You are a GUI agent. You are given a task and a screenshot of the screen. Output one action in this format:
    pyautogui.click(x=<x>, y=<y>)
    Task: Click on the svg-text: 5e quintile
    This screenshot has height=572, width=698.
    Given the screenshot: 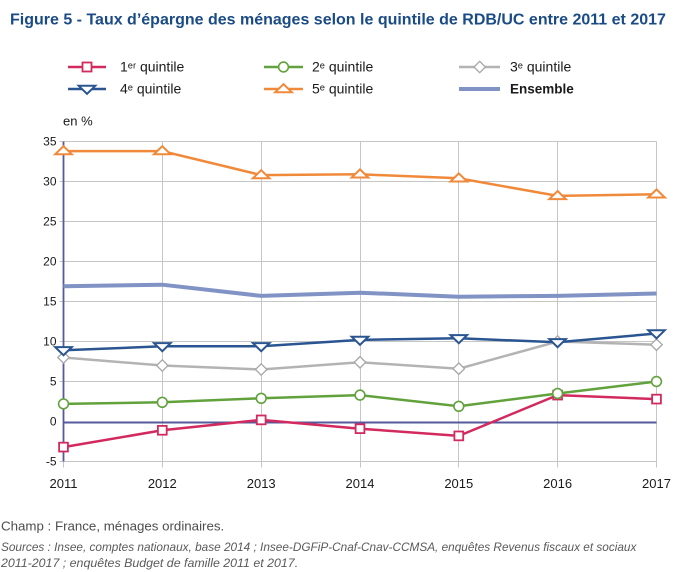 What is the action you would take?
    pyautogui.click(x=342, y=89)
    